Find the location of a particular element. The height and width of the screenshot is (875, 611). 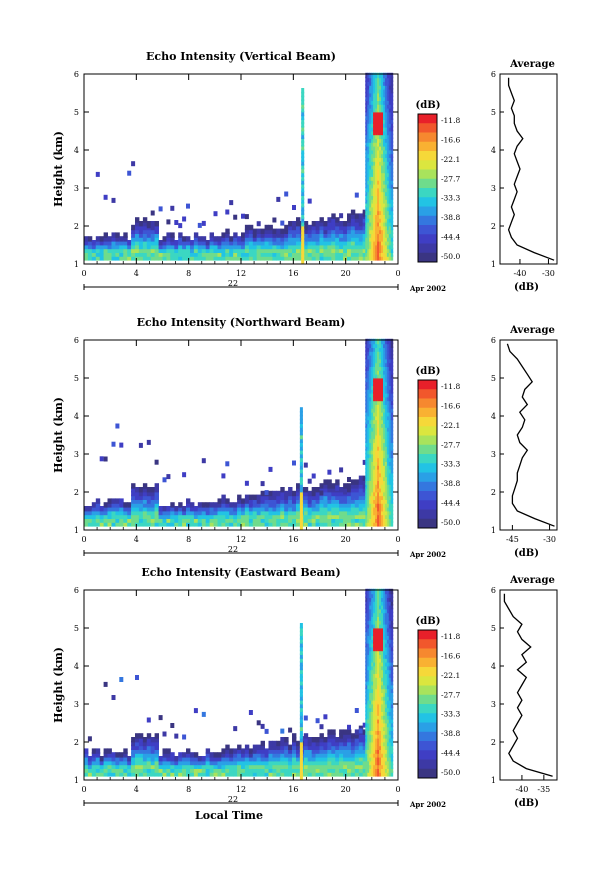

avg-x-tick-label: -45 is located at coordinates (512, 539).